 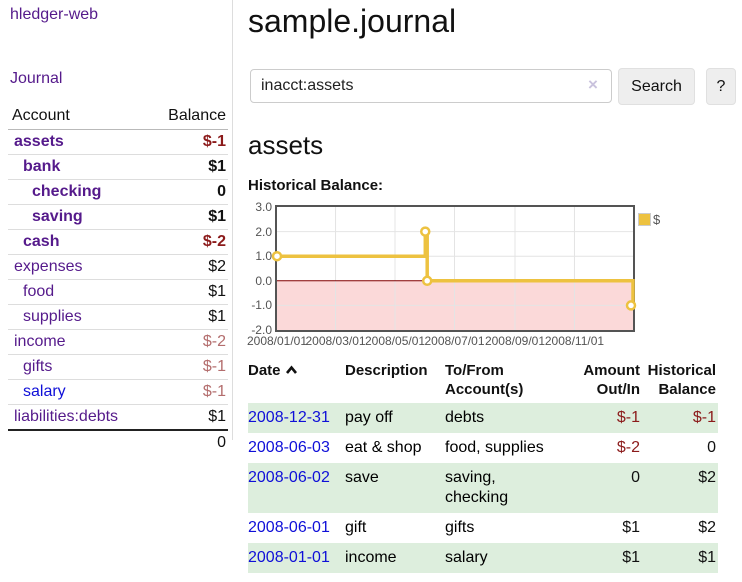 I want to click on account-link-salary: salary, so click(x=44, y=391).